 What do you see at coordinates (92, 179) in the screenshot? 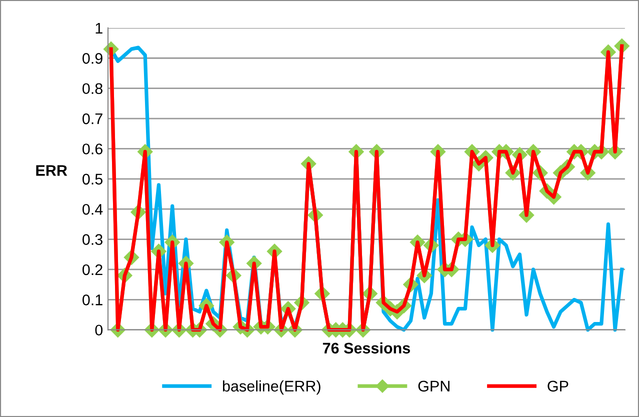
I see `y-tick-label: 0.5` at bounding box center [92, 179].